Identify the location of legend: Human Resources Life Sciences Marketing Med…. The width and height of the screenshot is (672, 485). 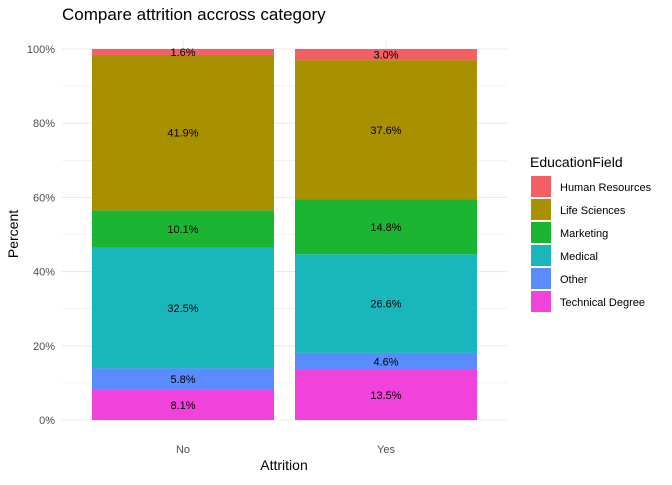
(591, 244).